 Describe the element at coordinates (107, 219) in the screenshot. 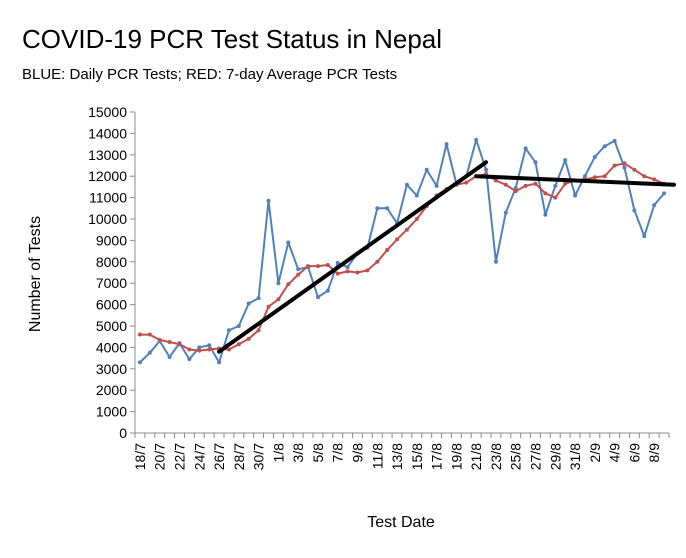

I see `y-tick-label: 10000` at that location.